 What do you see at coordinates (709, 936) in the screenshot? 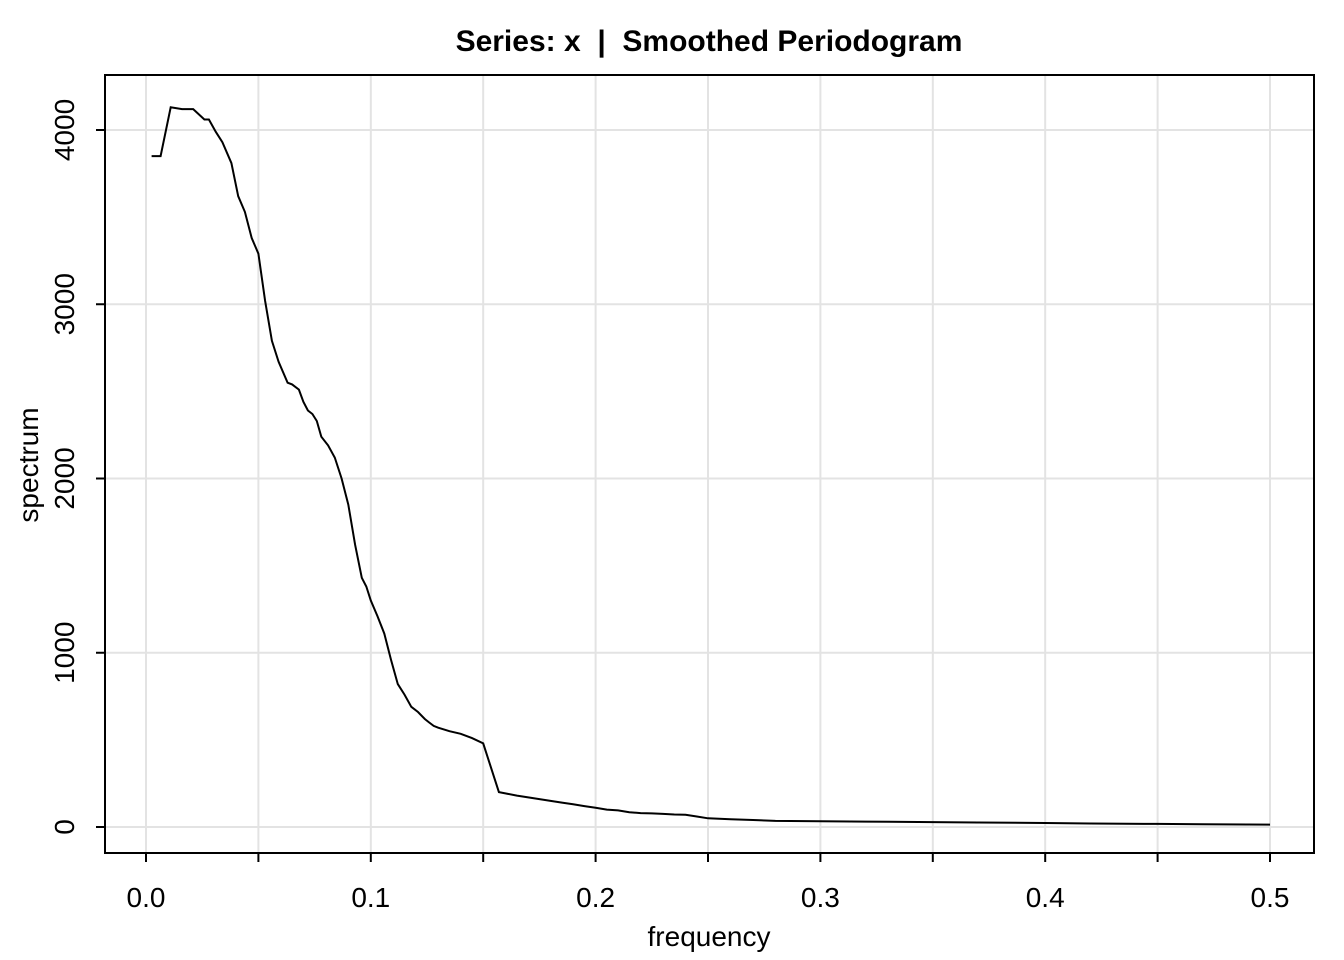
I see `x-axis-label: frequency` at bounding box center [709, 936].